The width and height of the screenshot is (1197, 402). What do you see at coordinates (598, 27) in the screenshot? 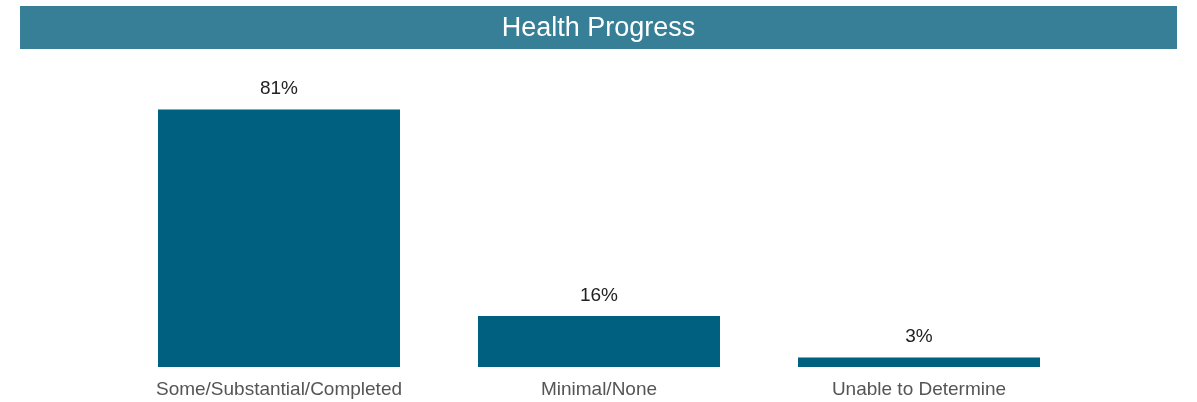
I see `chart-title: Health Progress` at bounding box center [598, 27].